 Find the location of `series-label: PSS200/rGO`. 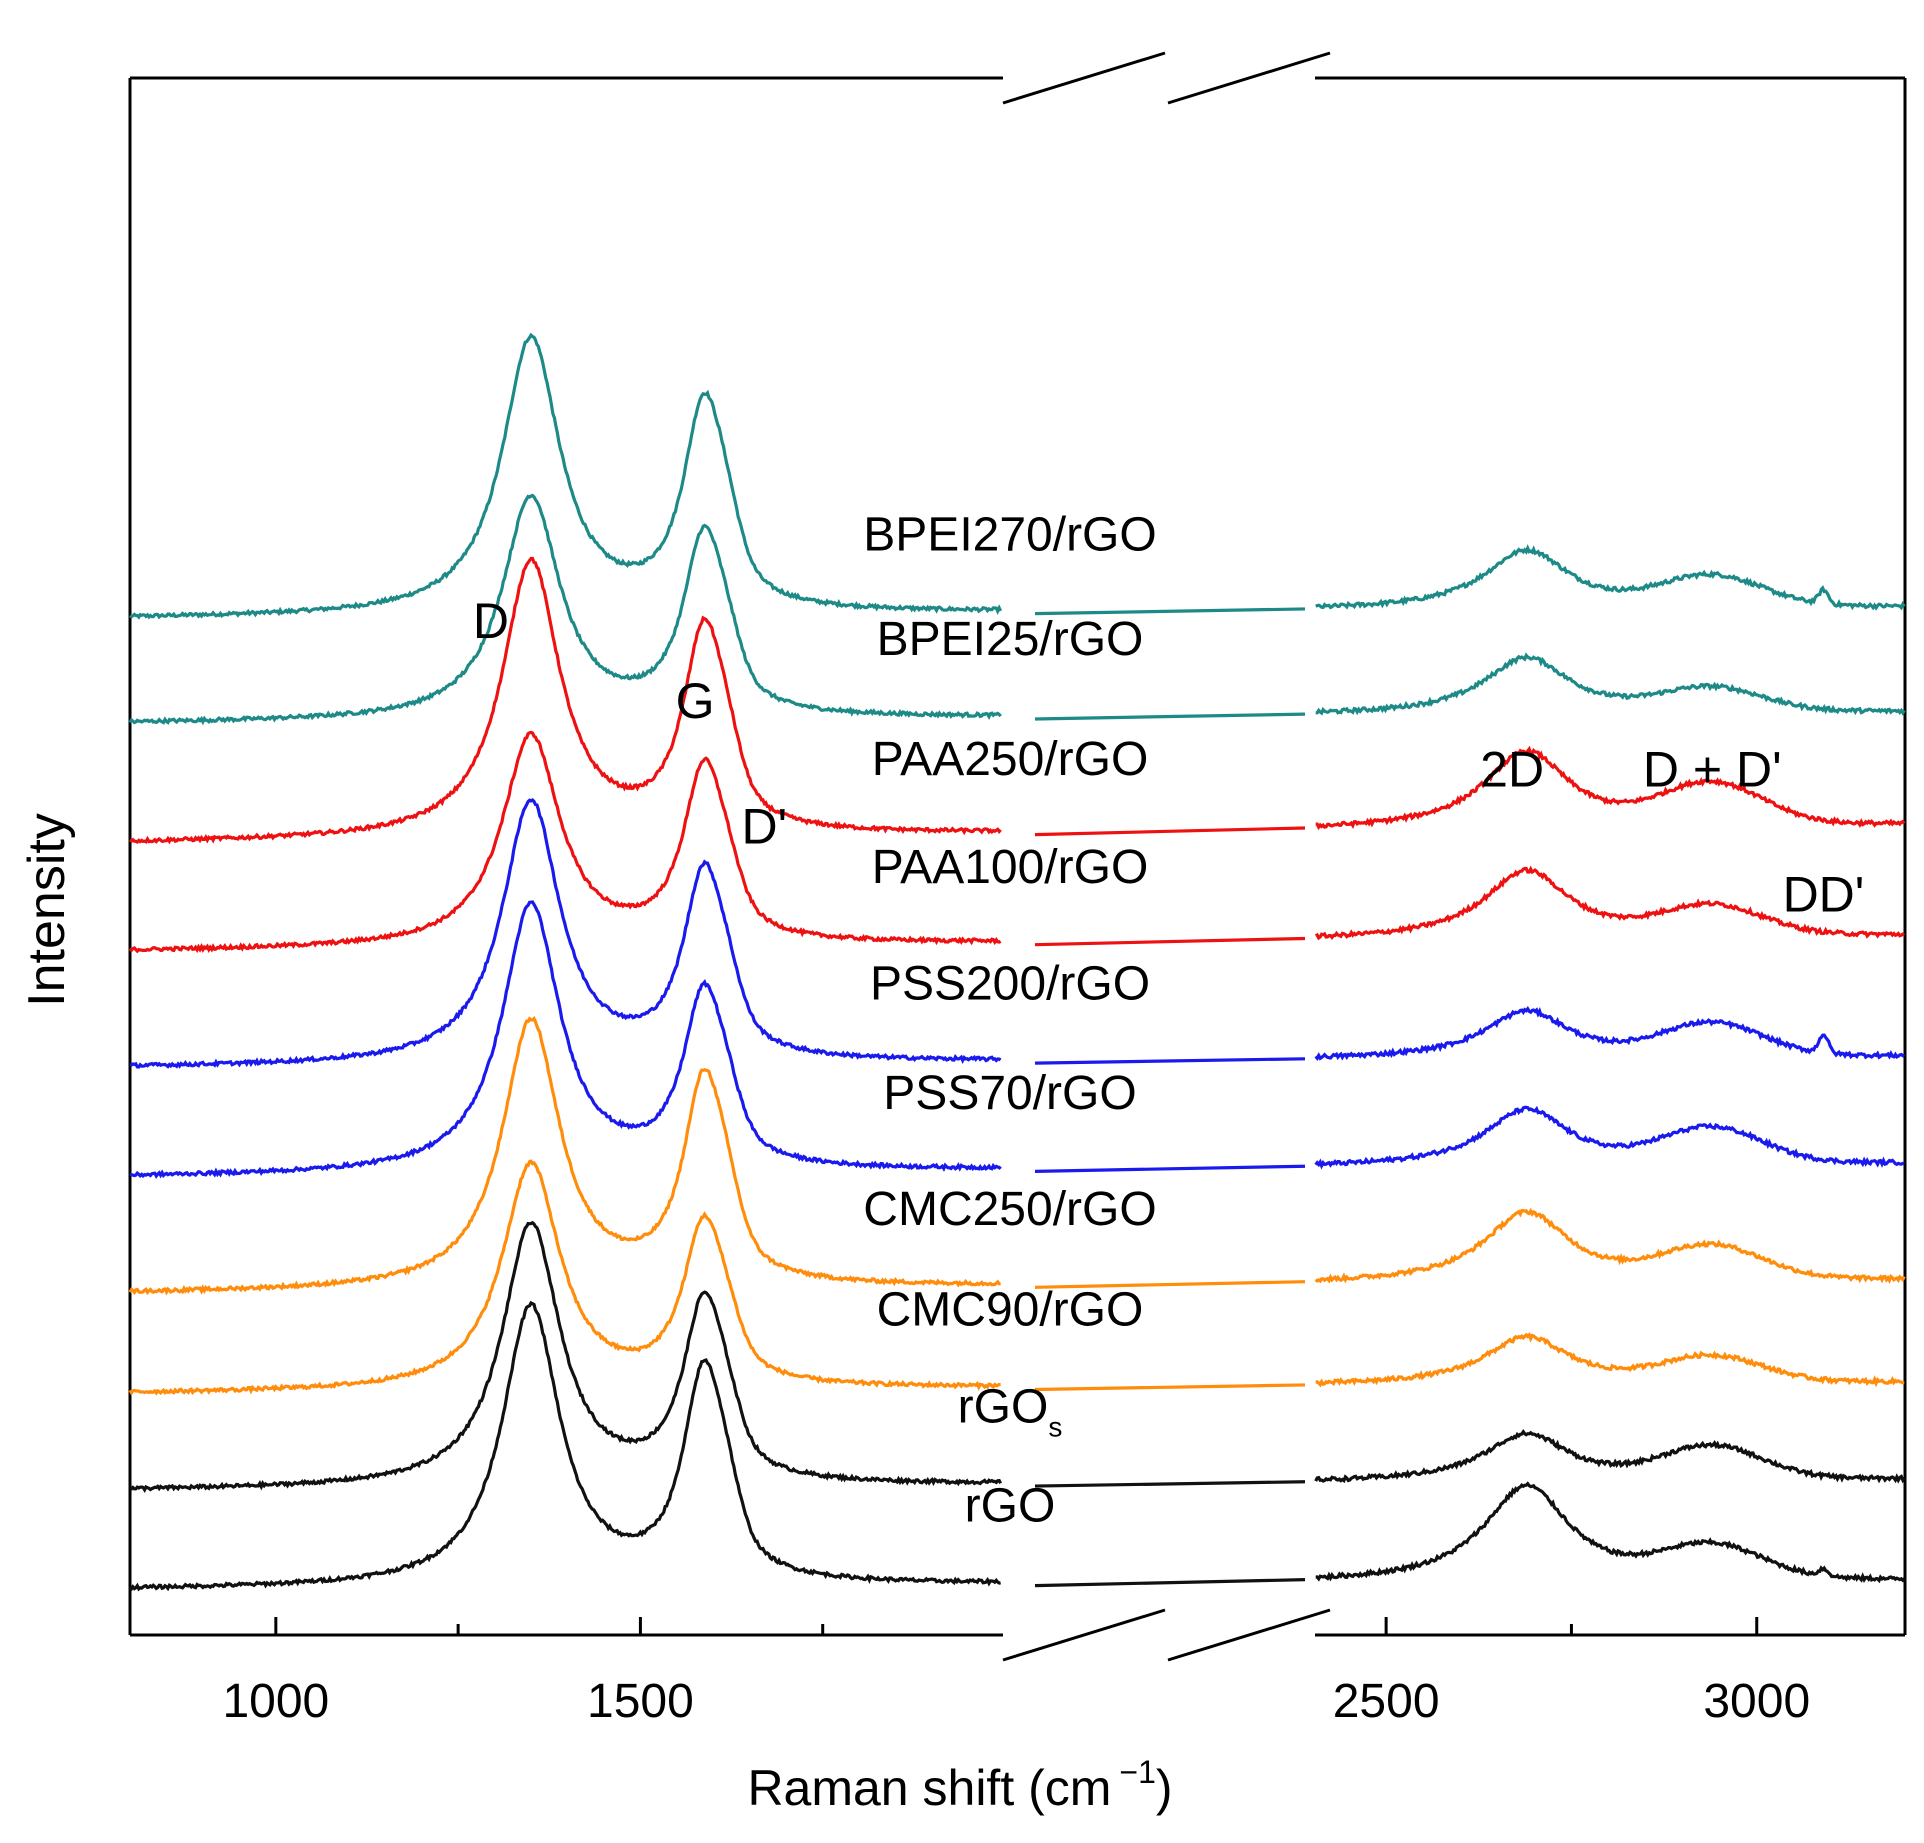

series-label: PSS200/rGO is located at coordinates (1010, 983).